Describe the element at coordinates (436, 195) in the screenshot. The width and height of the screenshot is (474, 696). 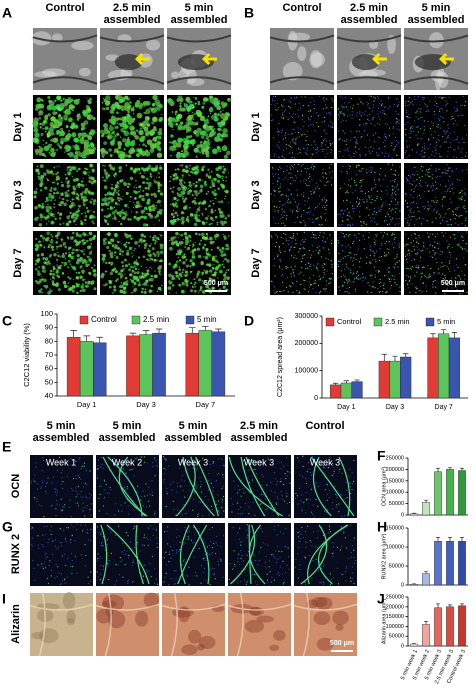
I see `image-background` at that location.